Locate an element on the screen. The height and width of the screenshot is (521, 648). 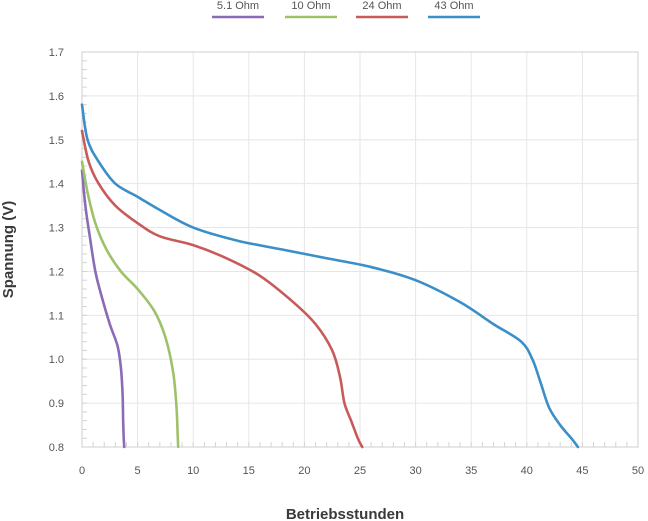
legend-label: 10 Ohm is located at coordinates (310, 6).